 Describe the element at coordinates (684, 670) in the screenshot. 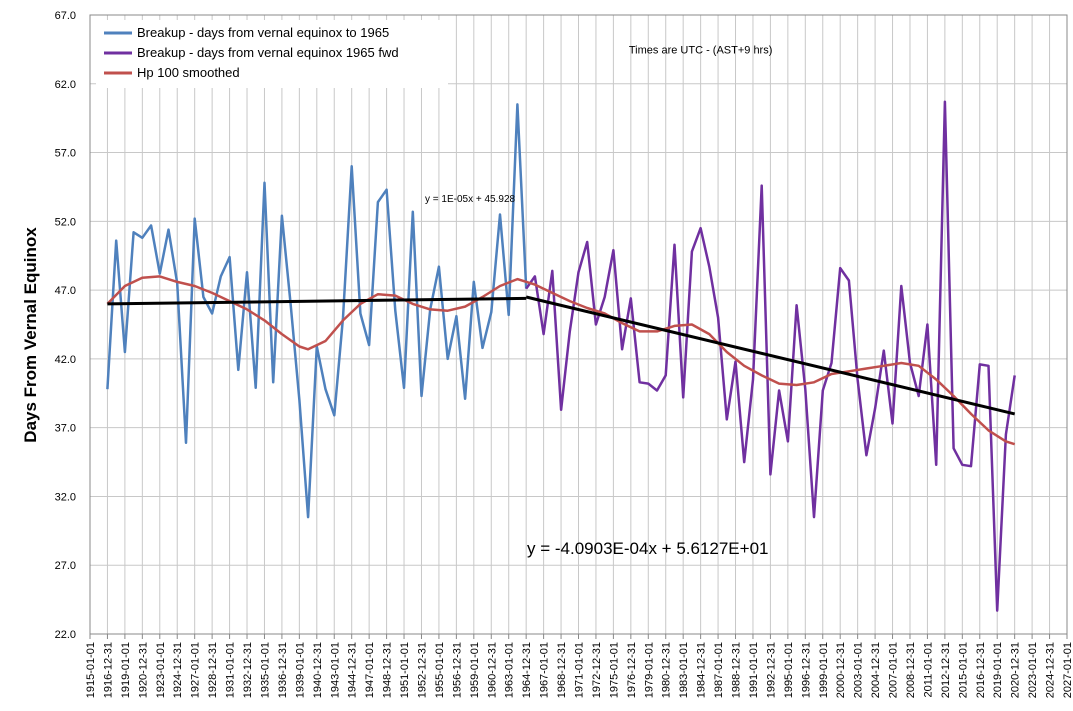

I see `x-tick-label: 1983-01-01` at that location.